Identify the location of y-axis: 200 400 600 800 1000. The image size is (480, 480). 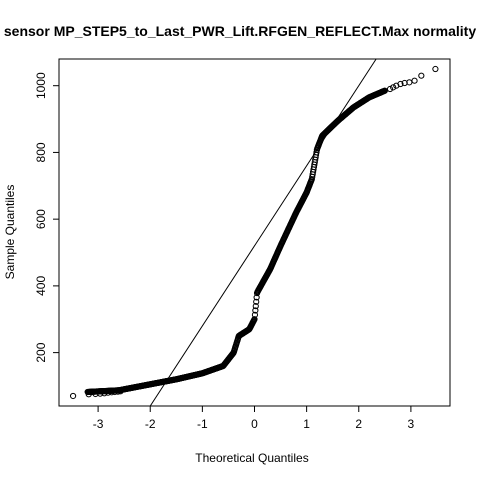
(46, 217).